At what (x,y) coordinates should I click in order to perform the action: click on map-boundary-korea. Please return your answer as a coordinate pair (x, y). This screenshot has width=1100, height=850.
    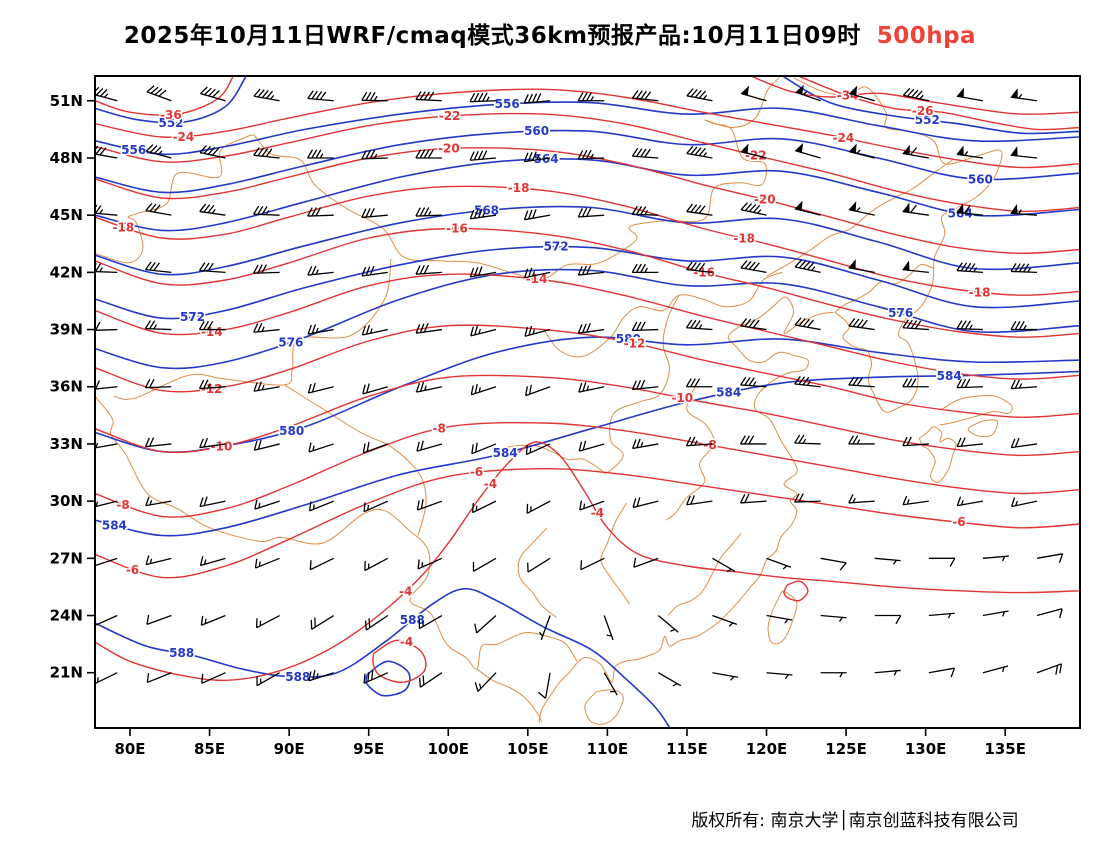
    Looking at the image, I should click on (884, 340).